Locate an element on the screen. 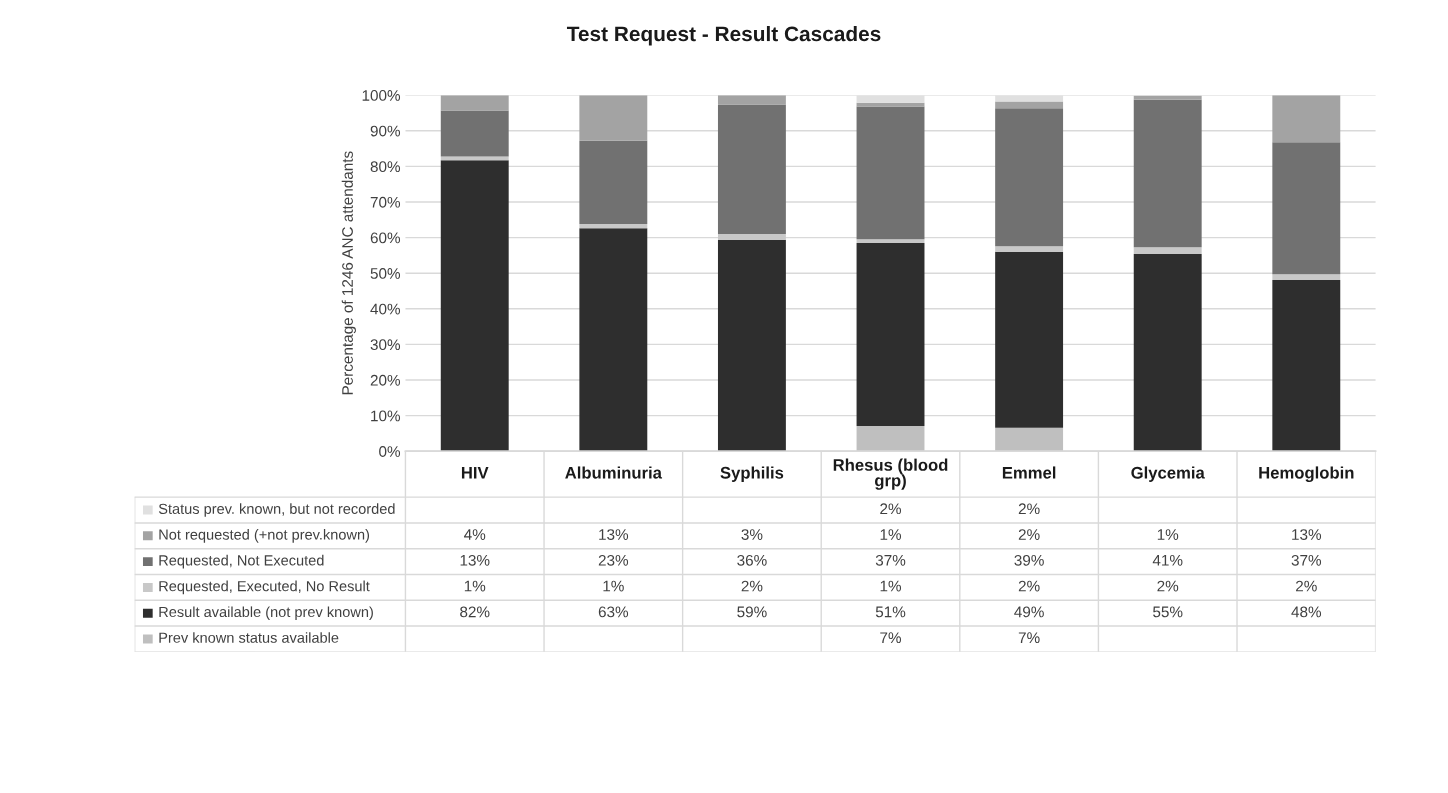 Image resolution: width=1448 pixels, height=793 pixels. data-label: 49% is located at coordinates (1029, 612).